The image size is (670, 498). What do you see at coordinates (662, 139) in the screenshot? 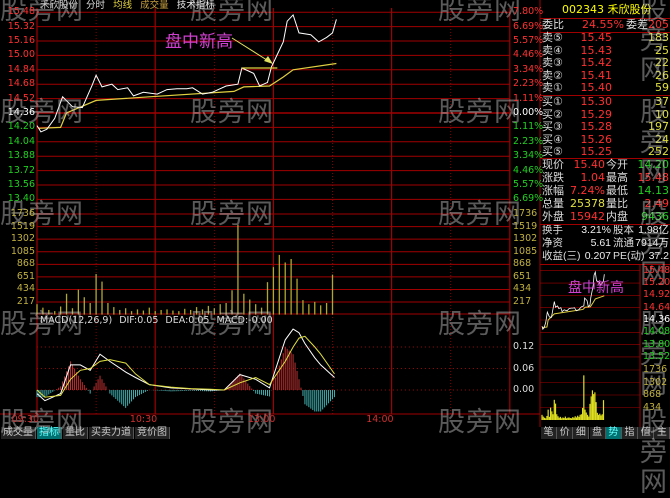
I see `bid-volume: 24` at bounding box center [662, 139].